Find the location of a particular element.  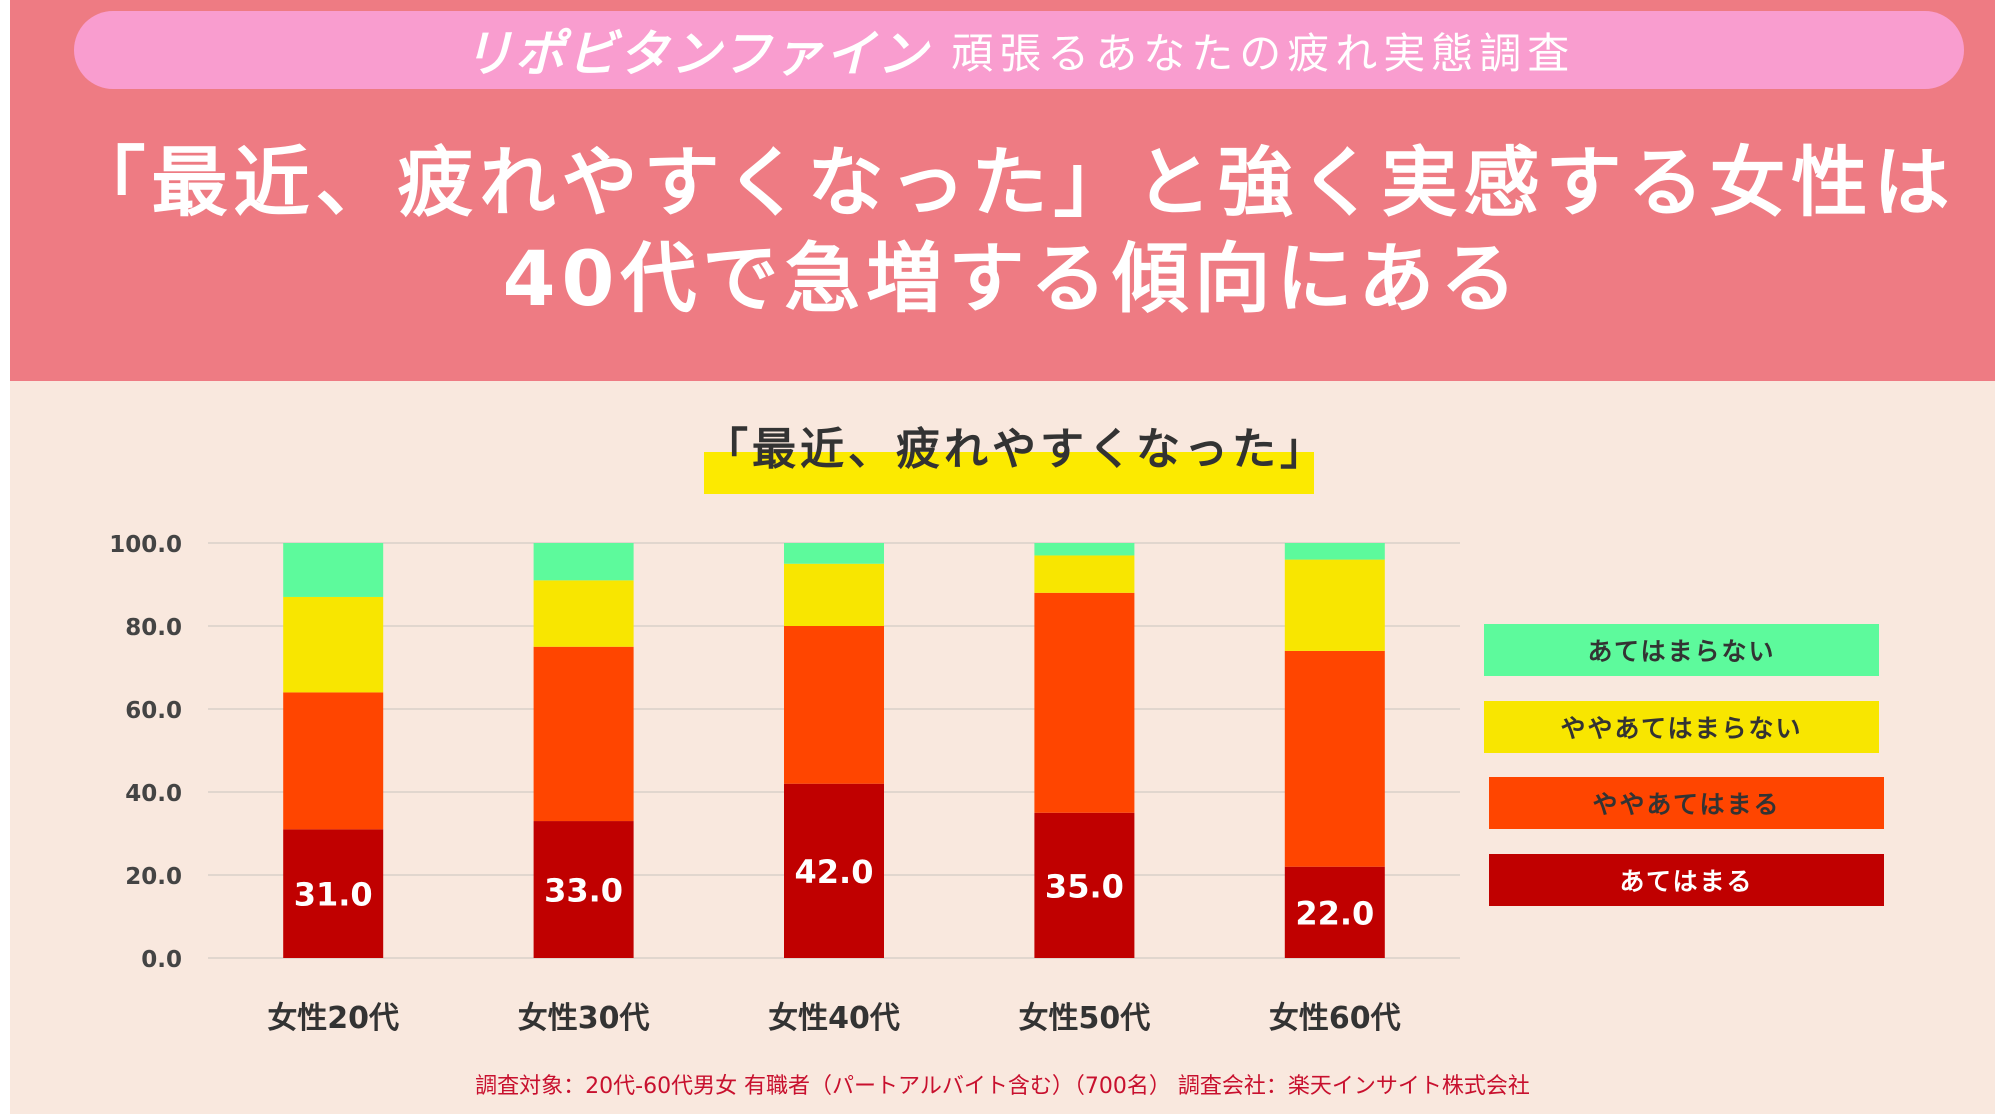

headline-line-2: 40代で急増する傾向にある is located at coordinates (1012, 278).